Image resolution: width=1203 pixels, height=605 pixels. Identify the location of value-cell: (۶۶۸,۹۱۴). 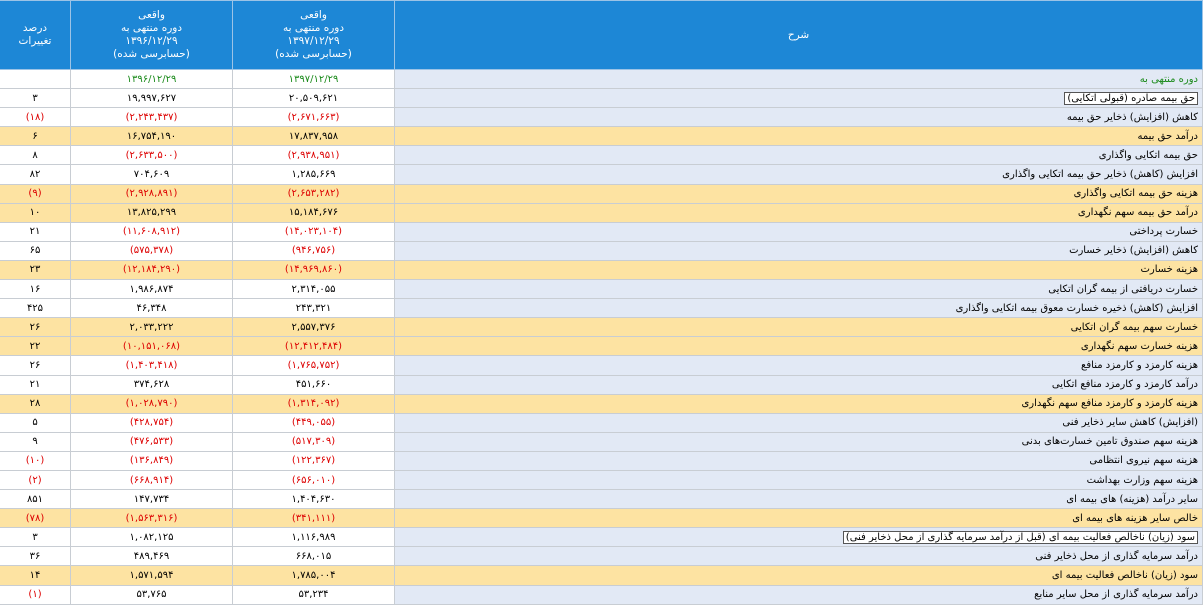
(151, 480).